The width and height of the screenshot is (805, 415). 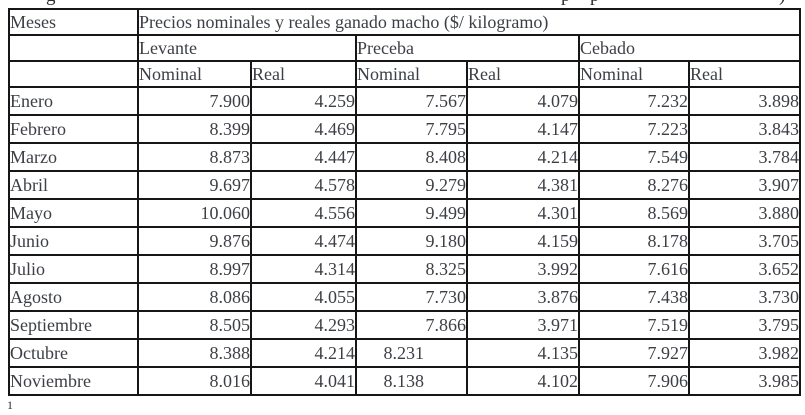 What do you see at coordinates (744, 269) in the screenshot?
I see `value-cell: 3.652` at bounding box center [744, 269].